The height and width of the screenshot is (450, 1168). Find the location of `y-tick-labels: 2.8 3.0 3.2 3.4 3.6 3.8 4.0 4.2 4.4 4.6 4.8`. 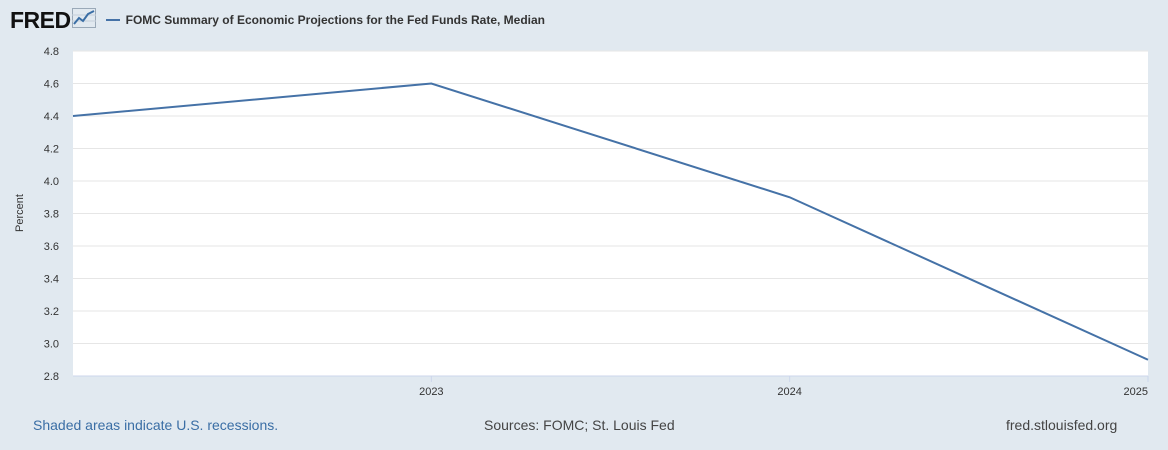

y-tick-labels: 2.8 3.0 3.2 3.4 3.6 3.8 4.0 4.2 4.4 4.6 4.8 is located at coordinates (51, 214).